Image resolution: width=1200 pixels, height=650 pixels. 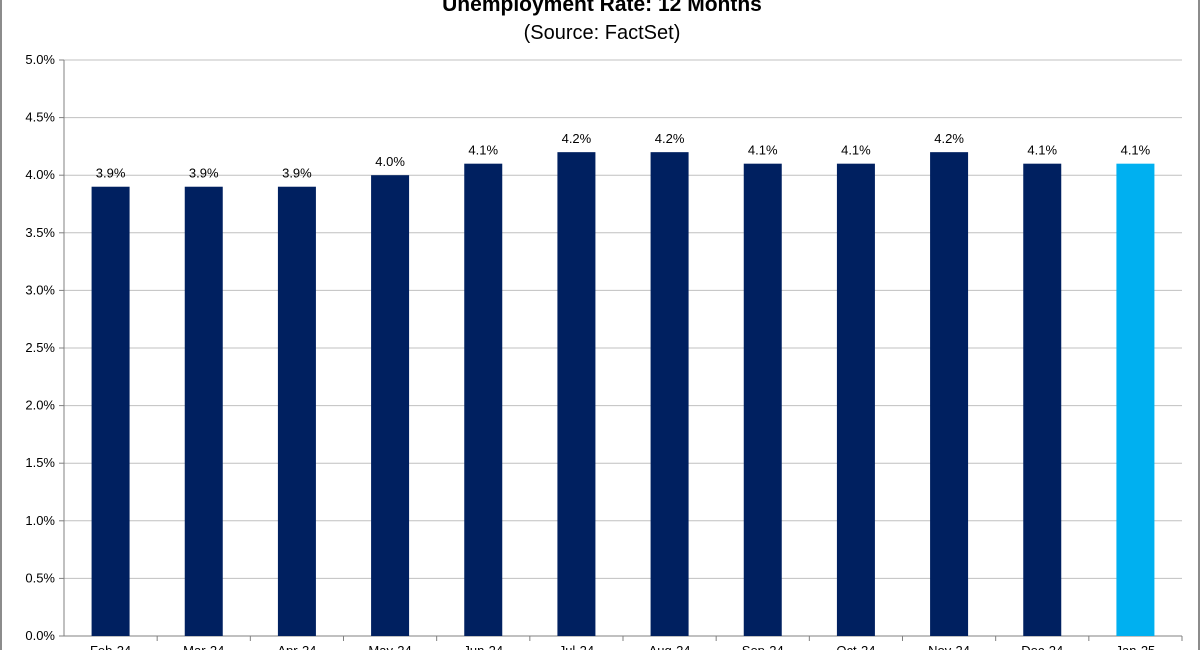 What do you see at coordinates (40, 520) in the screenshot?
I see `y-tick-label: 1.0%` at bounding box center [40, 520].